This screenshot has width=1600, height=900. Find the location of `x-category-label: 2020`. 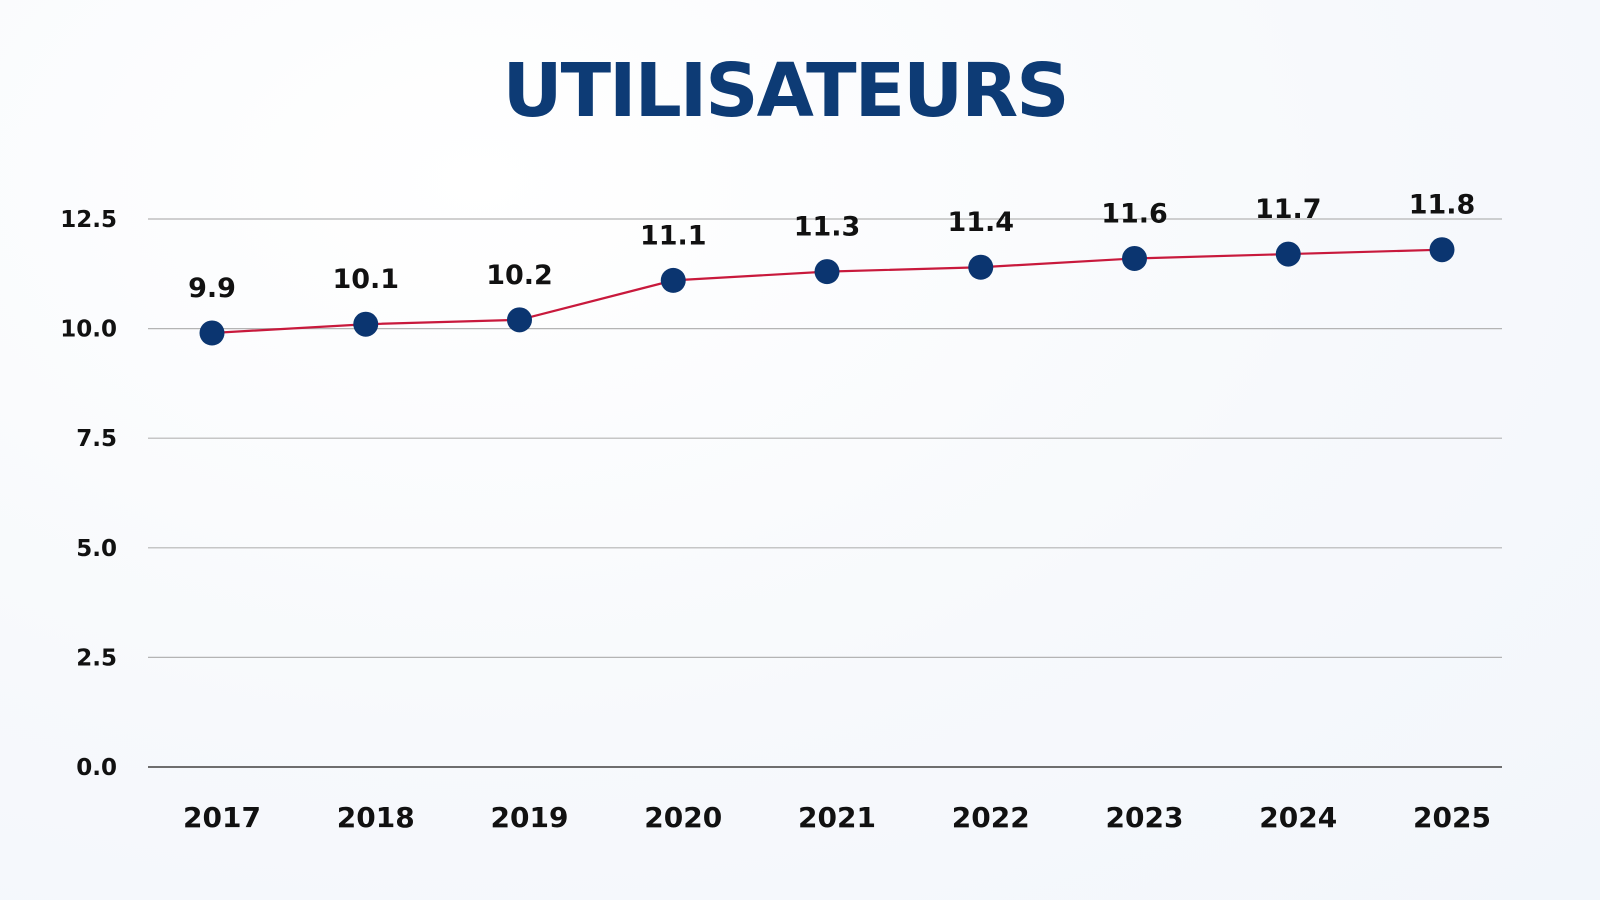

x-category-label: 2020 is located at coordinates (683, 817).